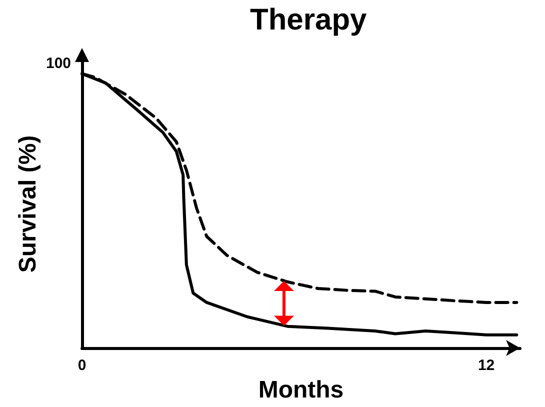 The height and width of the screenshot is (407, 545). I want to click on text: 100, so click(59, 63).